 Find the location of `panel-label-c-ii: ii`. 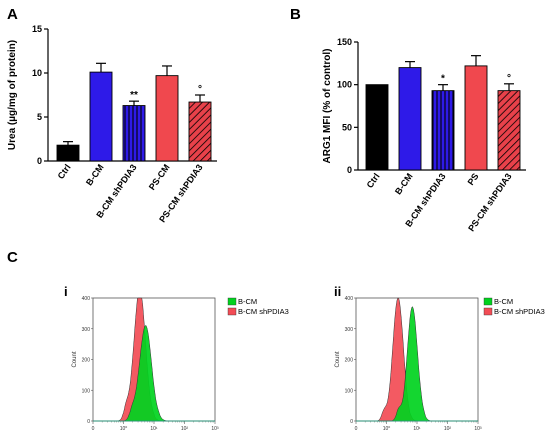

panel-label-c-ii: ii is located at coordinates (337, 291).